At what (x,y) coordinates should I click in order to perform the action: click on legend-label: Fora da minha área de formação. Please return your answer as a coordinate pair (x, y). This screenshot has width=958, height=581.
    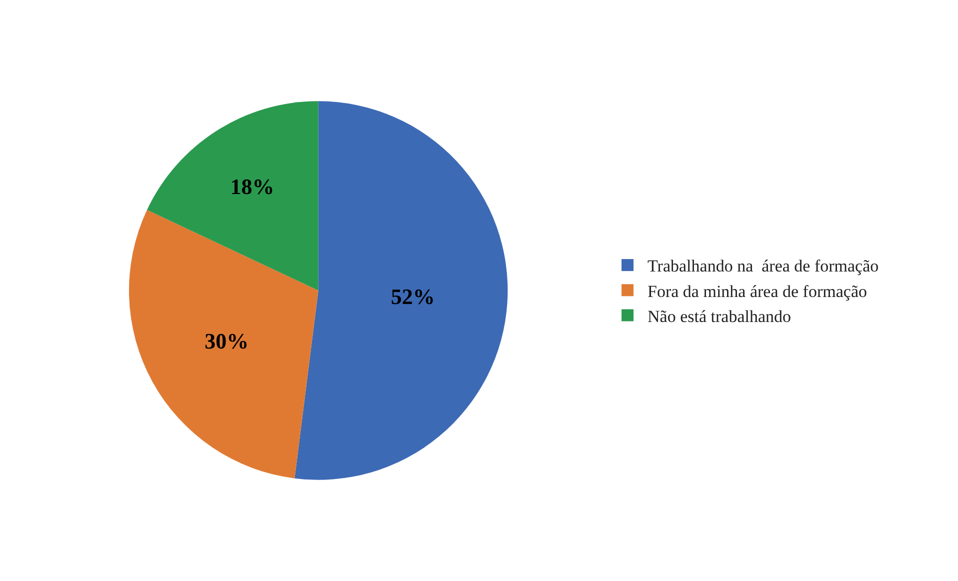
    Looking at the image, I should click on (758, 291).